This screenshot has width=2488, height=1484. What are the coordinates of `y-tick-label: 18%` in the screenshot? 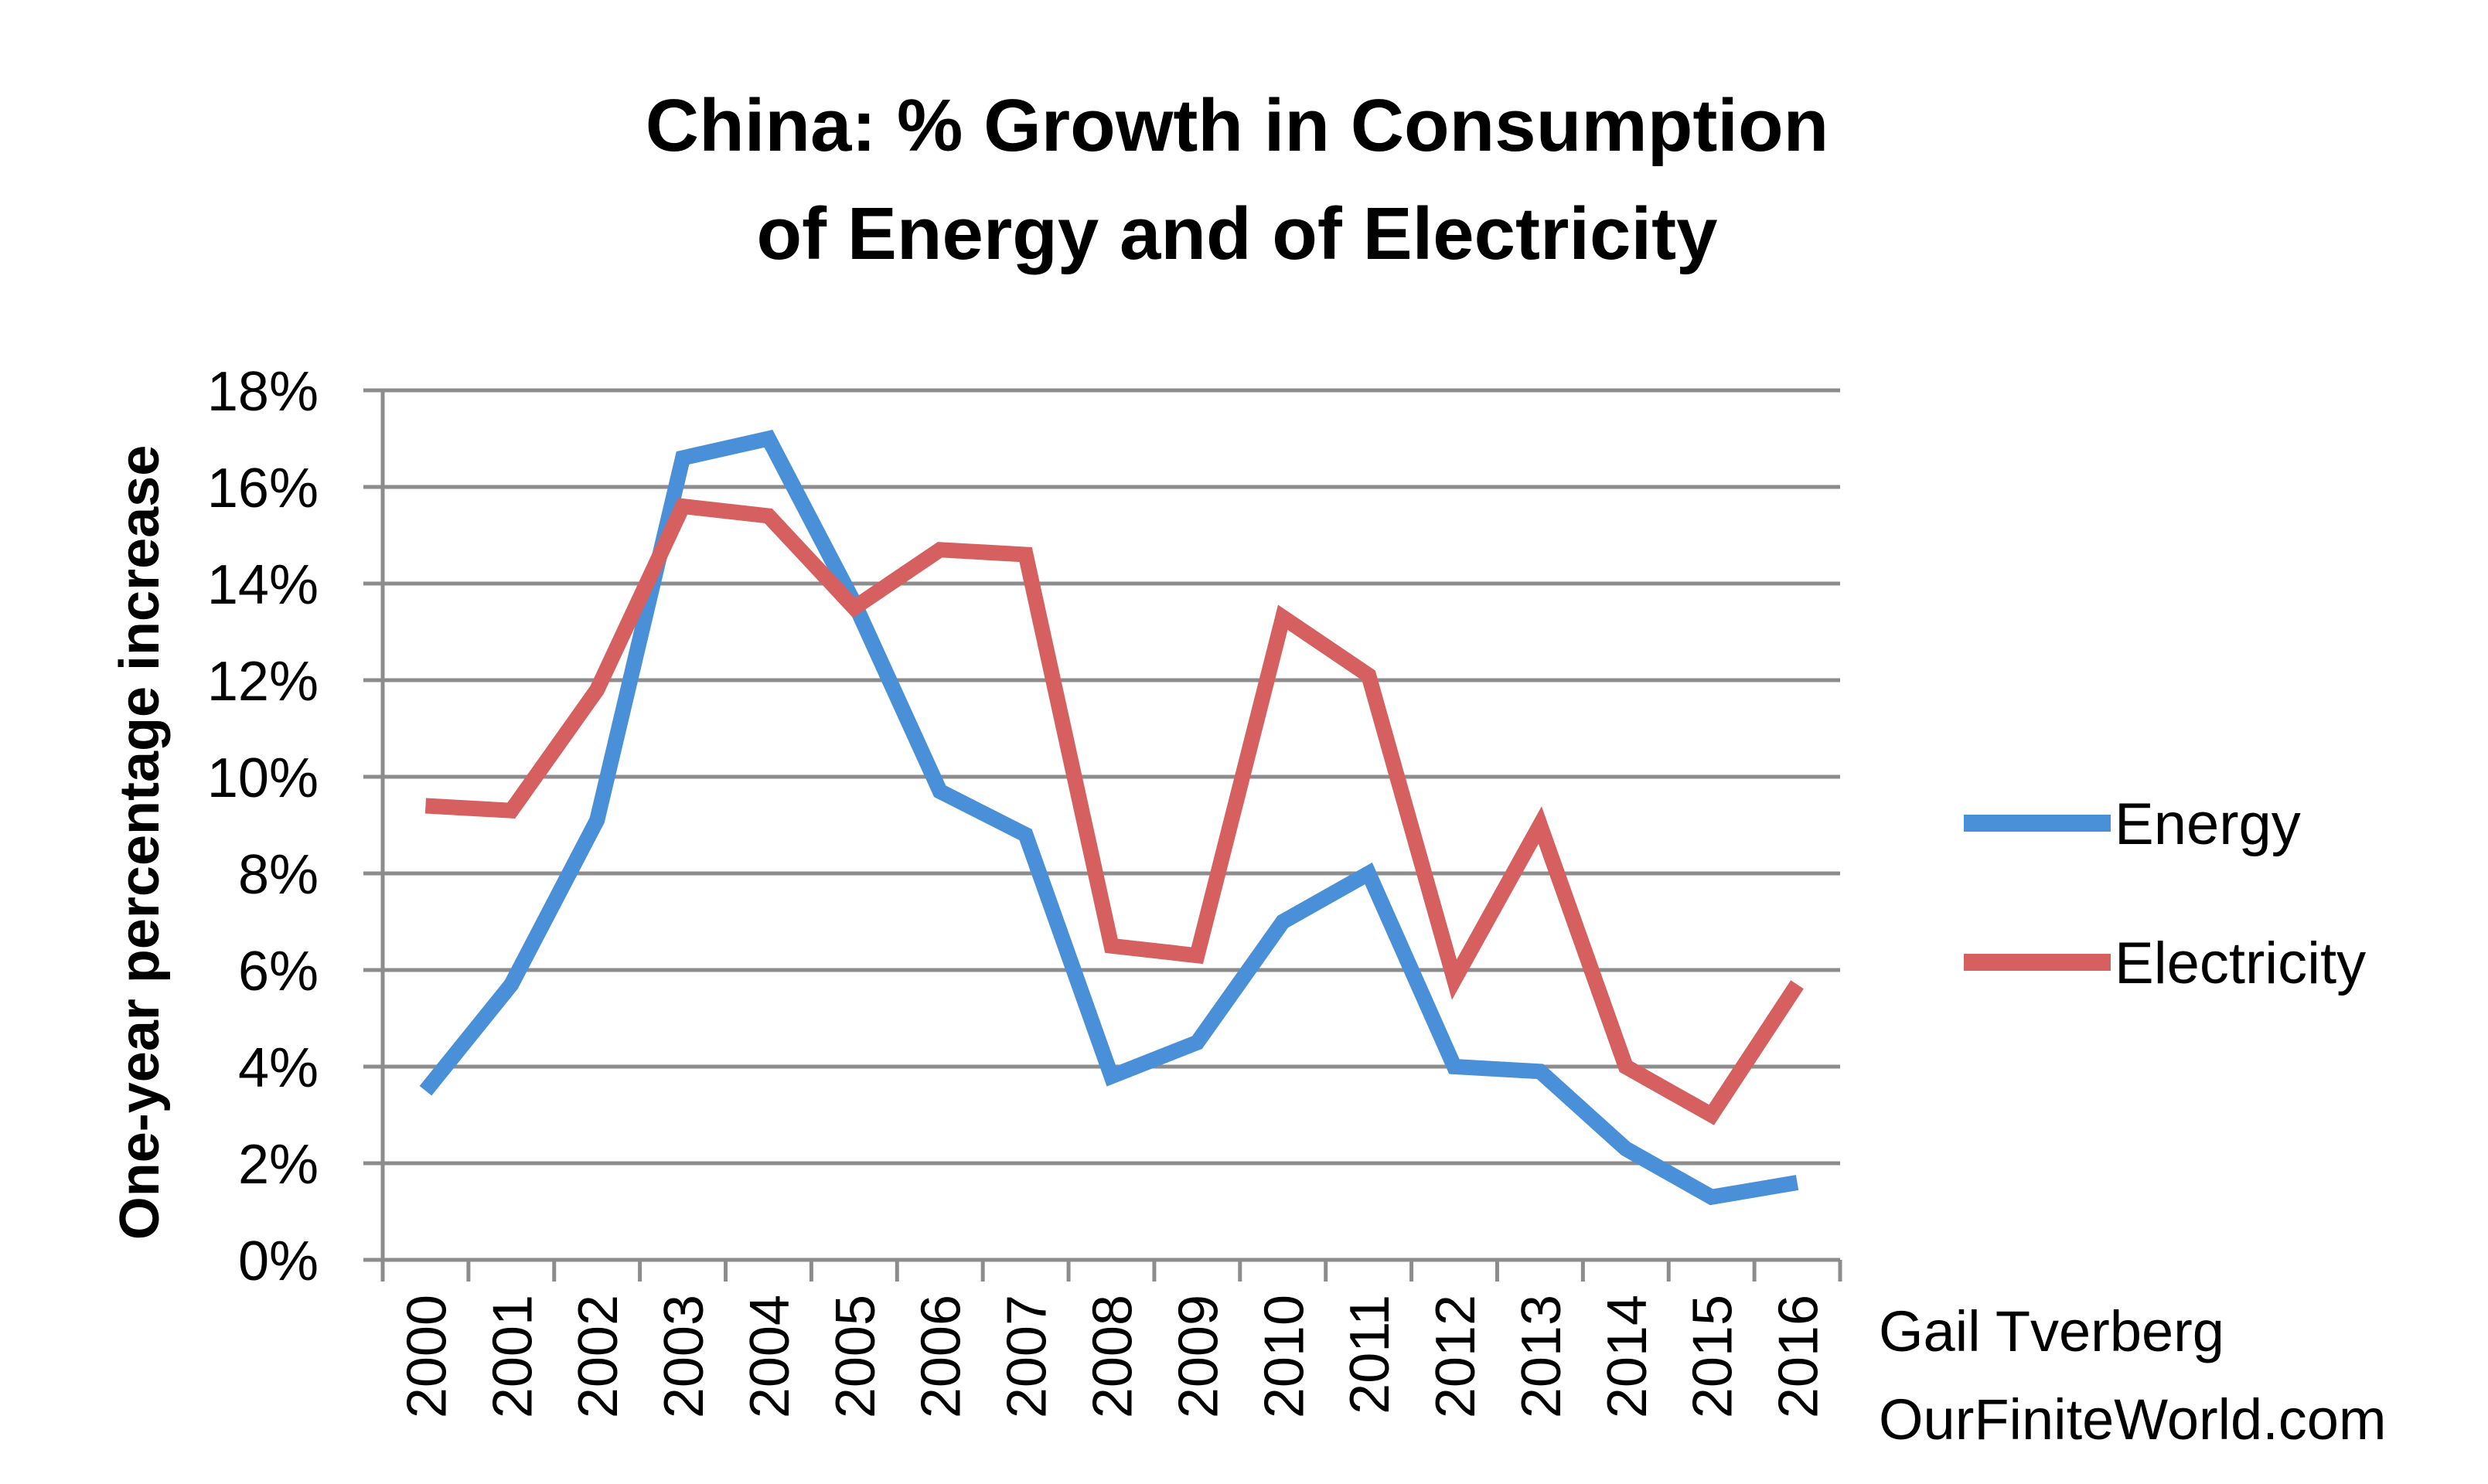 It's located at (263, 392).